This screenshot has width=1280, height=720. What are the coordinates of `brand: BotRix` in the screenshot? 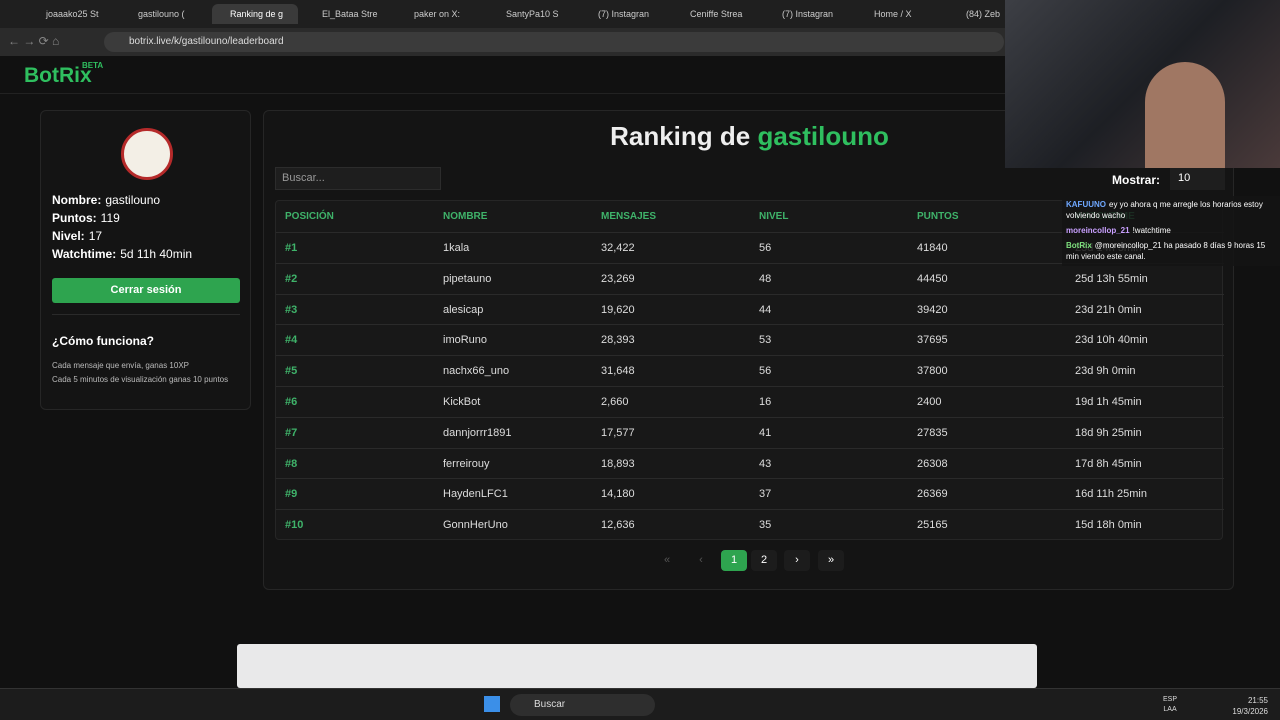 It's located at (58, 75).